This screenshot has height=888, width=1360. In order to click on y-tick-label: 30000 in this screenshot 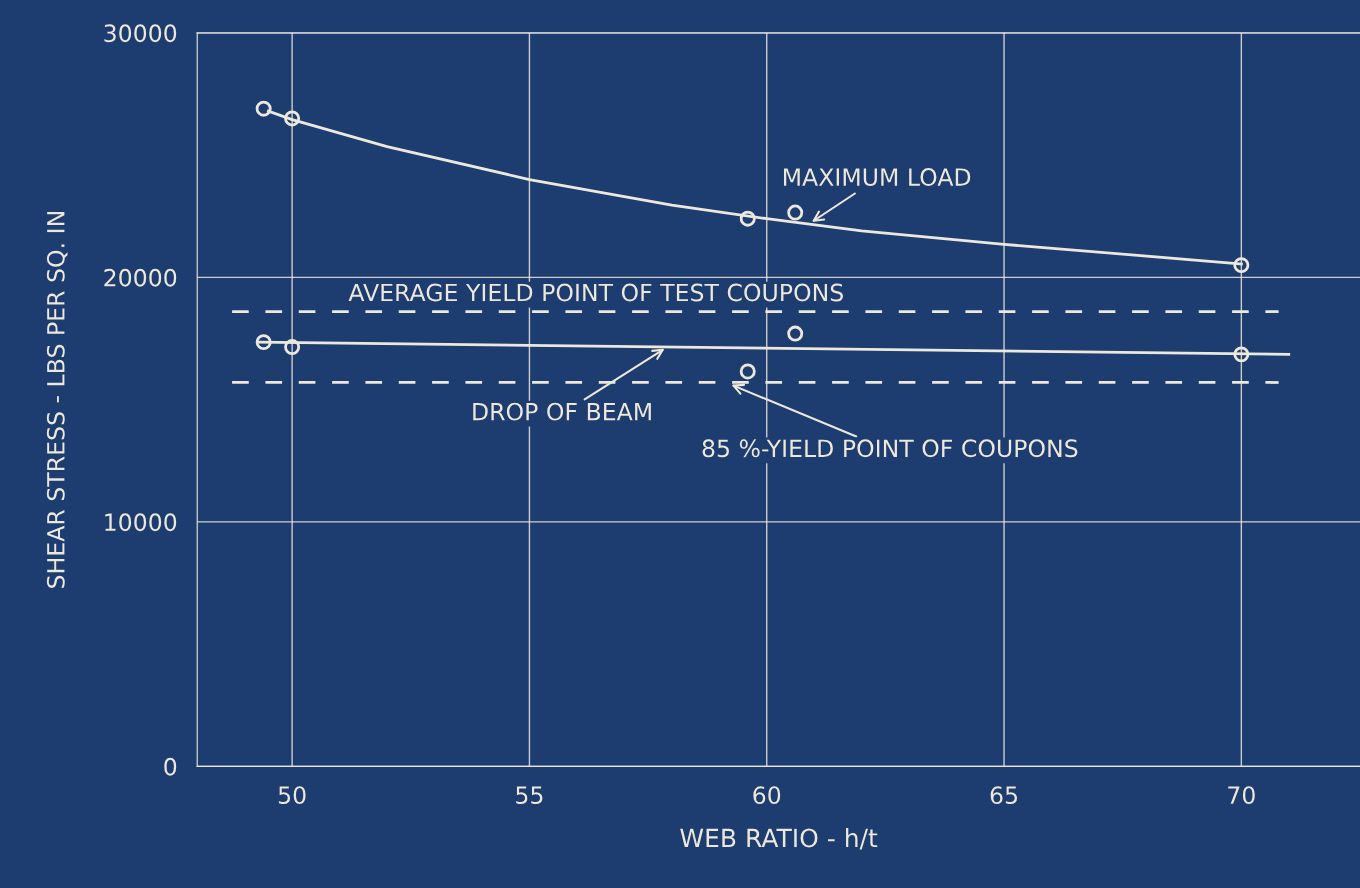, I will do `click(140, 33)`.